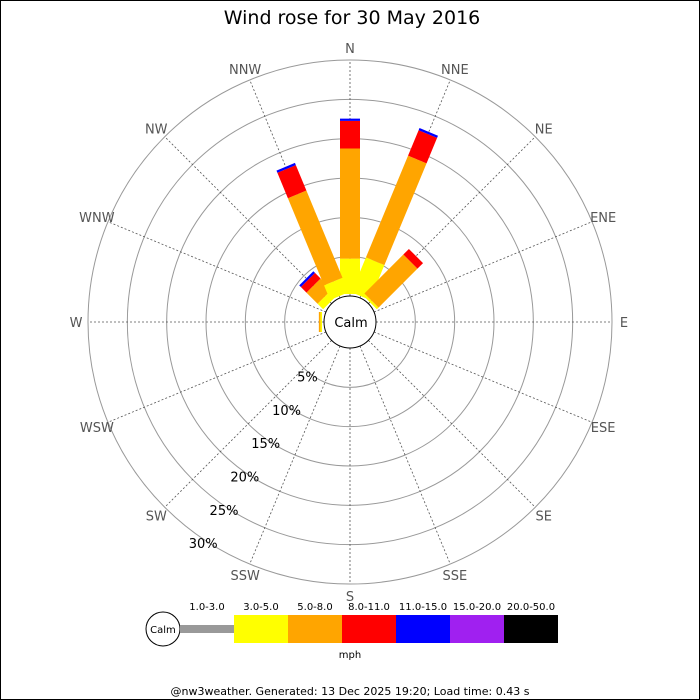 The height and width of the screenshot is (700, 700). I want to click on direction-label-ne: NE, so click(544, 129).